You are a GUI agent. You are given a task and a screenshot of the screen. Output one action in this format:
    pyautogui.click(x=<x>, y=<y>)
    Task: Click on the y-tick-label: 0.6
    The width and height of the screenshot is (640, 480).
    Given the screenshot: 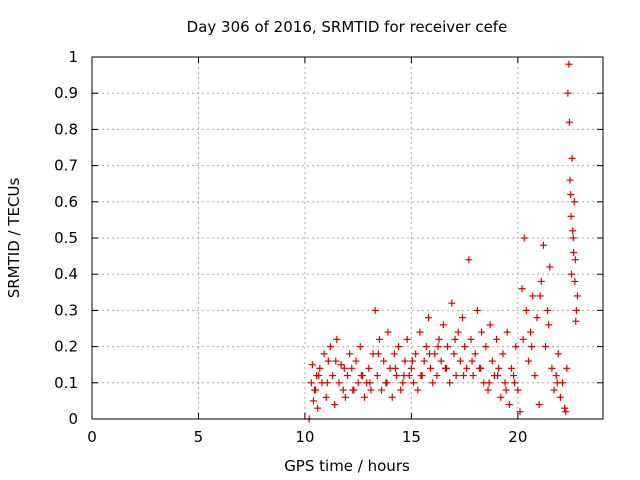 What is the action you would take?
    pyautogui.click(x=66, y=202)
    